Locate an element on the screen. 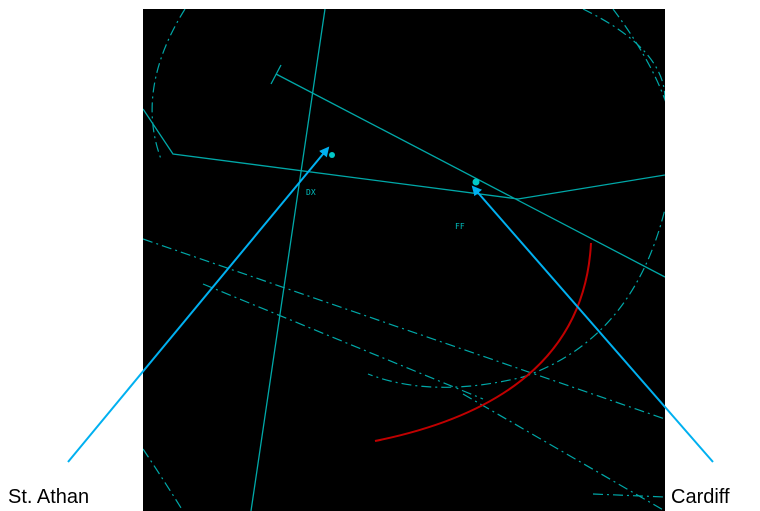 Image resolution: width=760 pixels, height=511 pixels. beacon-code-ff: FF is located at coordinates (460, 226).